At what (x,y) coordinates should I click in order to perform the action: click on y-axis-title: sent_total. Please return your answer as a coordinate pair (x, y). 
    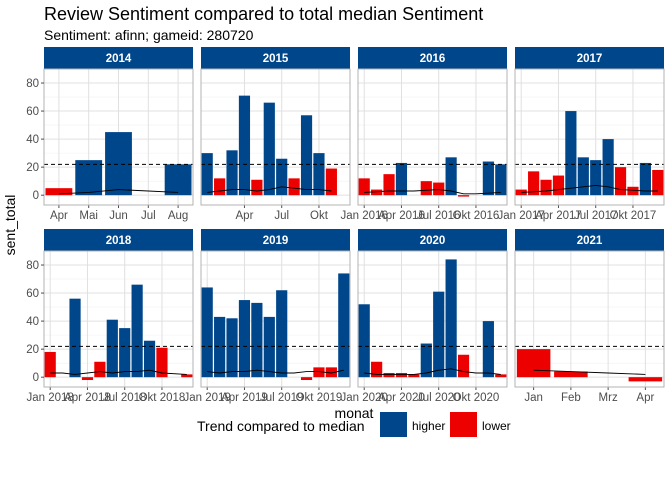
    Looking at the image, I should click on (10, 225).